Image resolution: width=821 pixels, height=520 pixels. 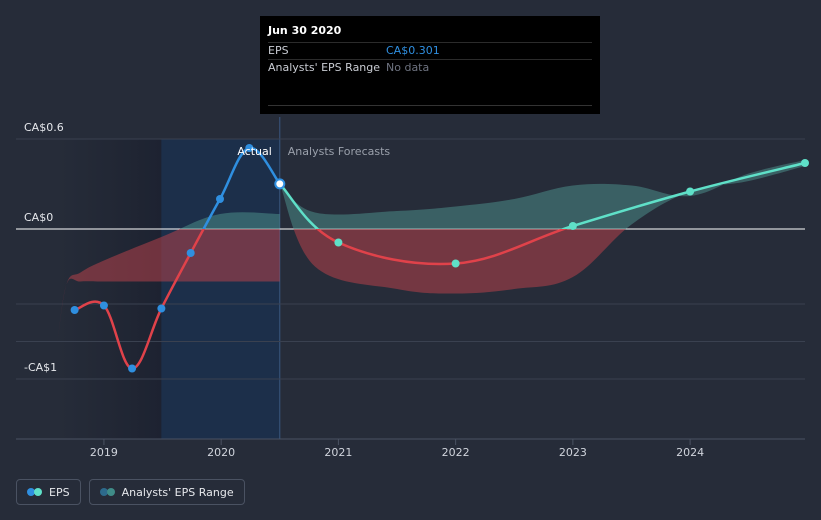 I want to click on tooltip-eps-value: CA$0.301, so click(x=413, y=50).